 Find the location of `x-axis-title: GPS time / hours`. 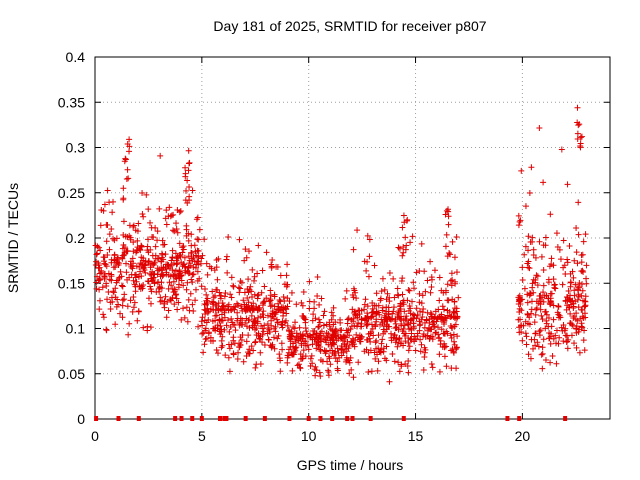

x-axis-title: GPS time / hours is located at coordinates (350, 465).